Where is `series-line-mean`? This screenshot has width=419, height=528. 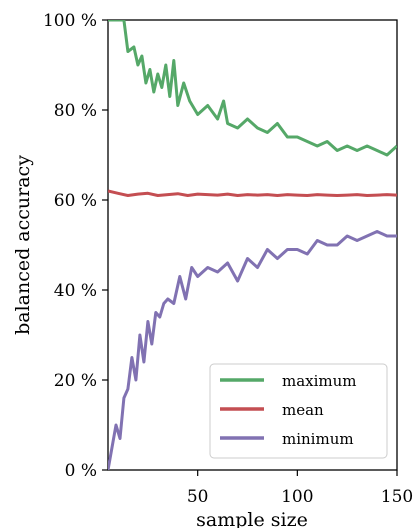
series-line-mean is located at coordinates (252, 193).